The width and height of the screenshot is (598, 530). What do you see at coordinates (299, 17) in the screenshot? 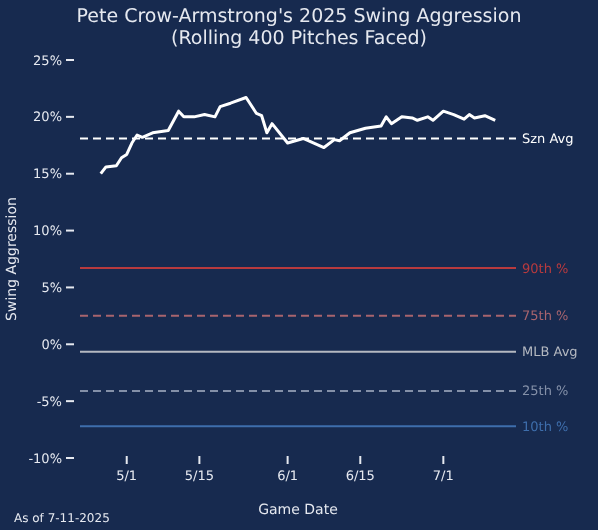
I see `chart-title: Pete Crow-Armstrong's 2025 Swing Aggression` at bounding box center [299, 17].